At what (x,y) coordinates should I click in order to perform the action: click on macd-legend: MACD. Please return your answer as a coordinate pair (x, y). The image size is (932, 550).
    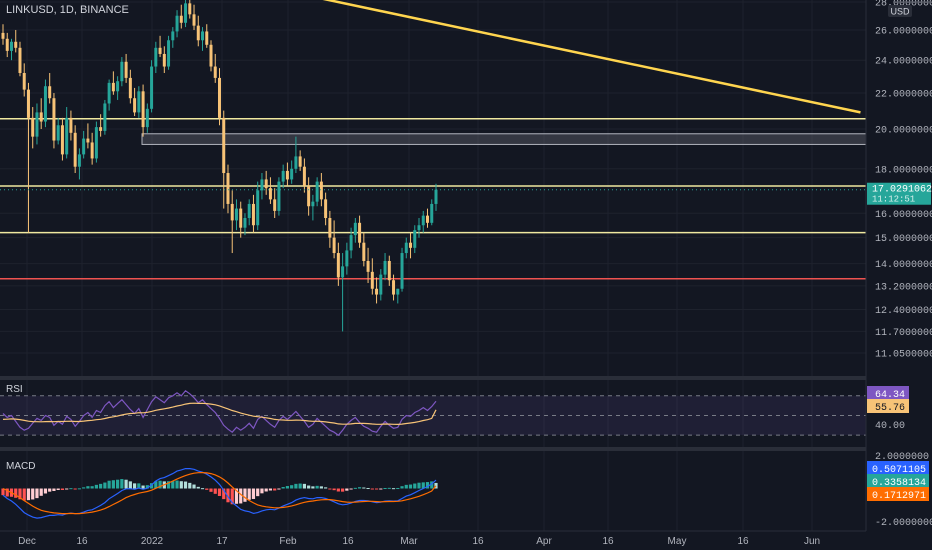
    Looking at the image, I should click on (20, 466).